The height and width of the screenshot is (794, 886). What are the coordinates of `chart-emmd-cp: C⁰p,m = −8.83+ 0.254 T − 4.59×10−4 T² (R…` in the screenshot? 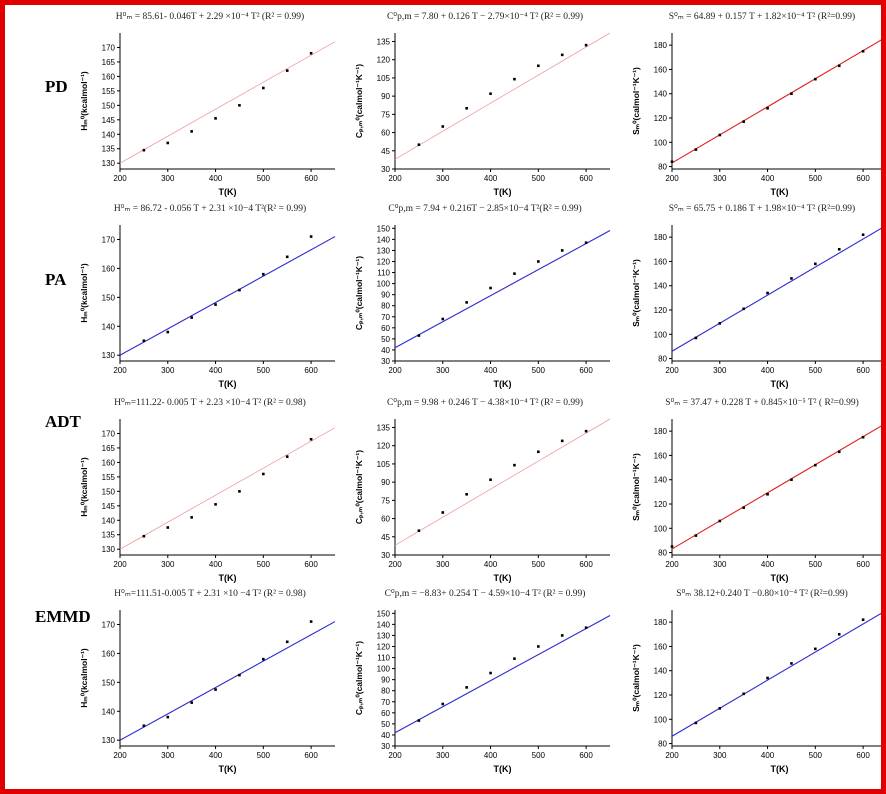 It's located at (485, 683).